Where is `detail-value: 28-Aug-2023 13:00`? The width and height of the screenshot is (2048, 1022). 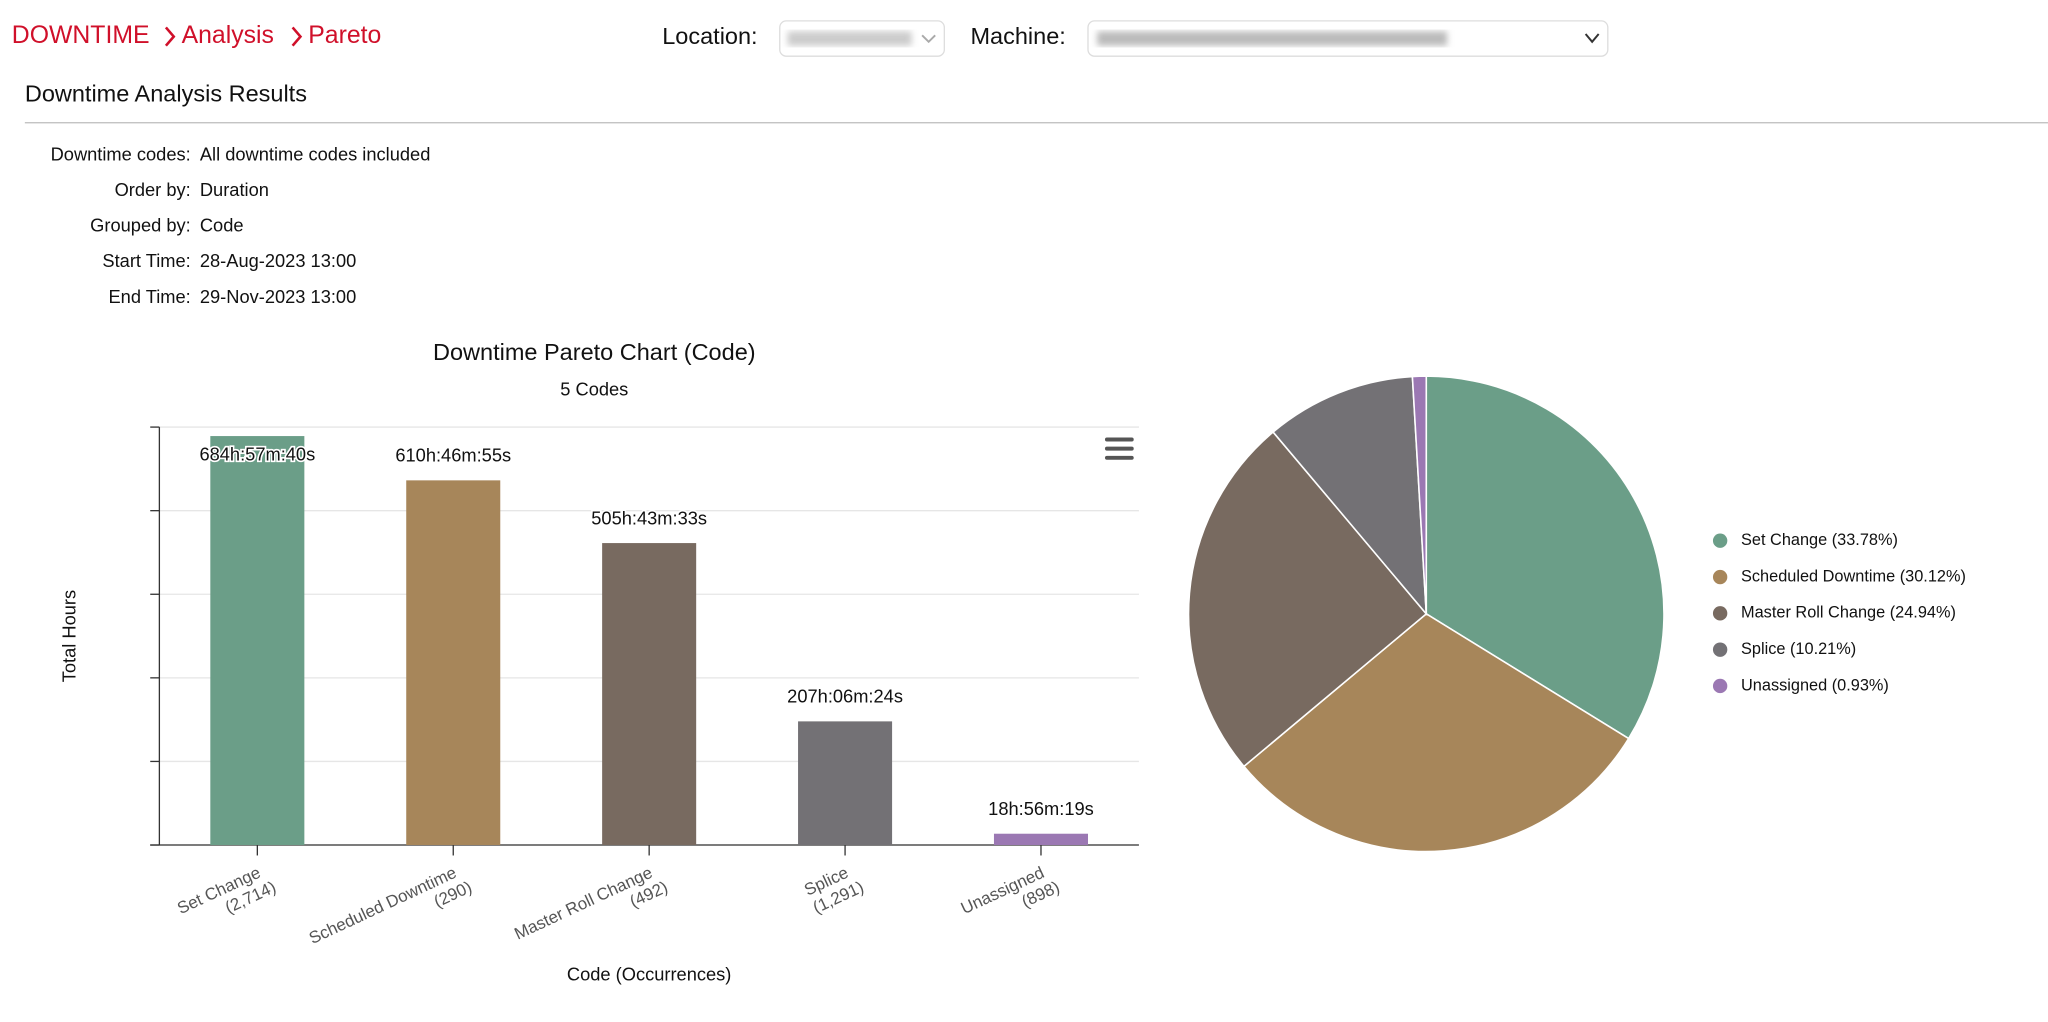
detail-value: 28-Aug-2023 13:00 is located at coordinates (278, 260).